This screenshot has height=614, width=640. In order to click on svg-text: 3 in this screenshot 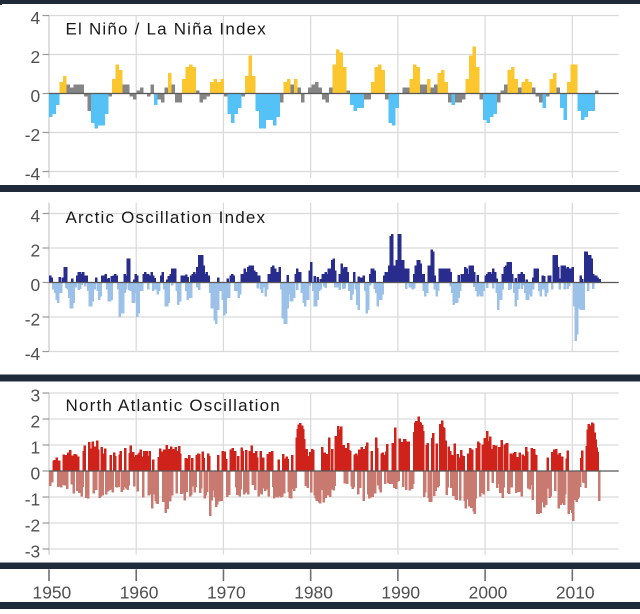, I will do `click(36, 396)`.